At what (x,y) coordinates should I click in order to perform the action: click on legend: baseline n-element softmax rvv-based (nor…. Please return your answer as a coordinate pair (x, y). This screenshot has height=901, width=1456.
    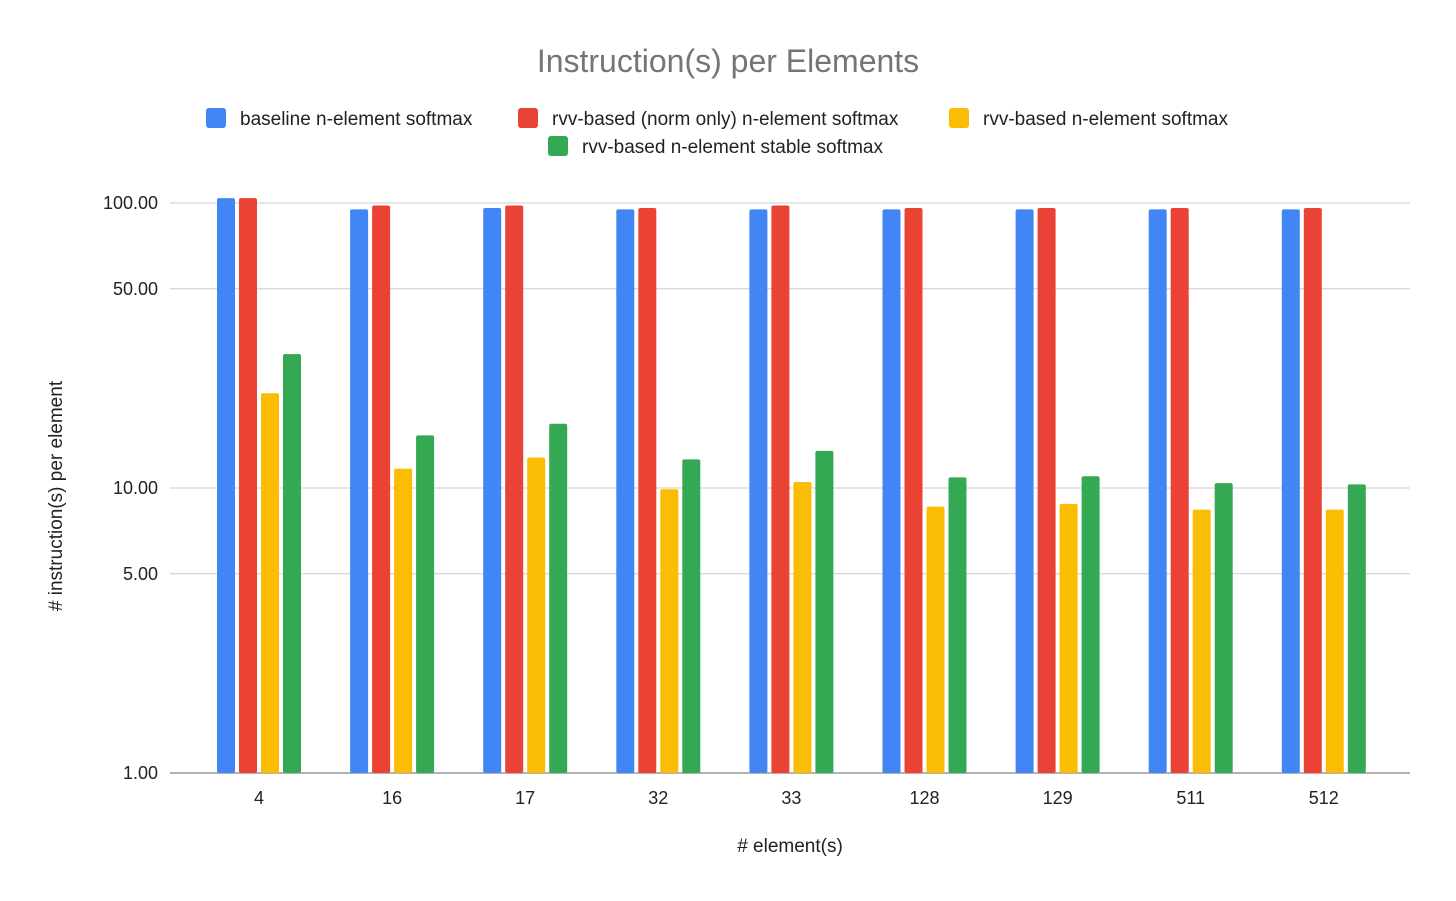
    Looking at the image, I should click on (717, 133).